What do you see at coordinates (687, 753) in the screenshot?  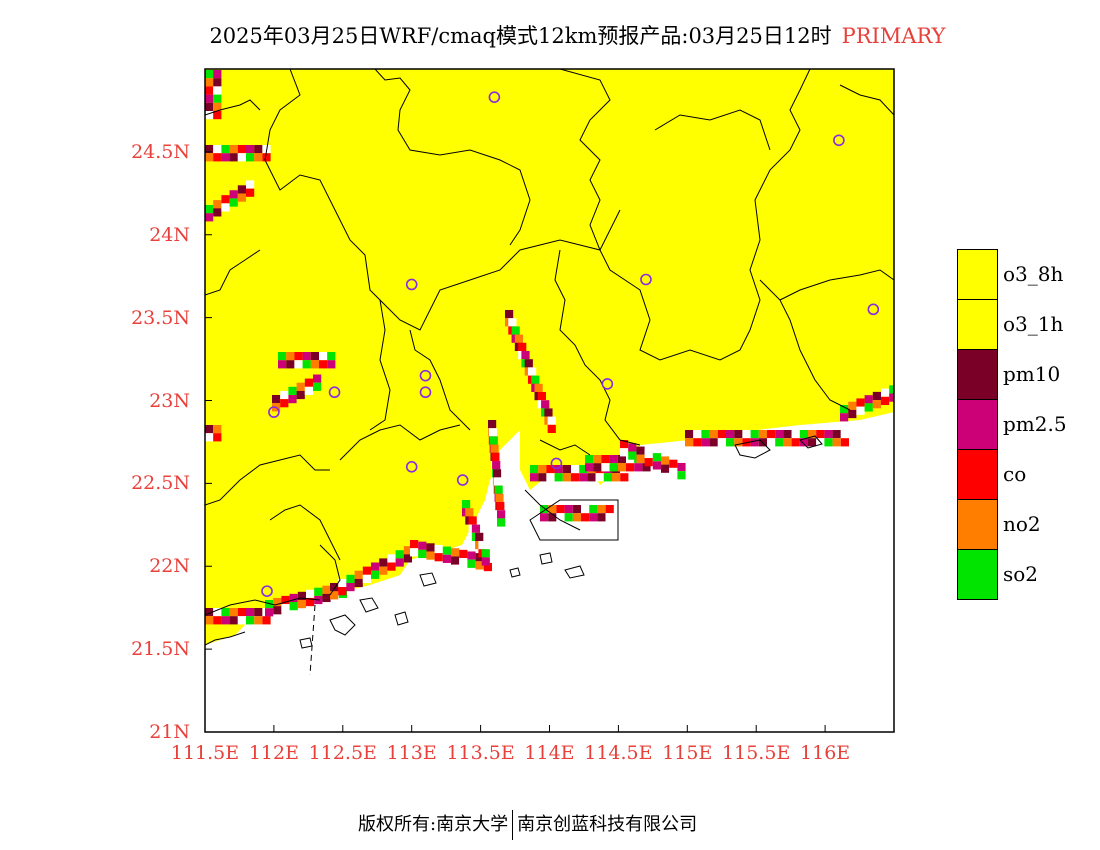 I see `lon-tick-label: 115E` at bounding box center [687, 753].